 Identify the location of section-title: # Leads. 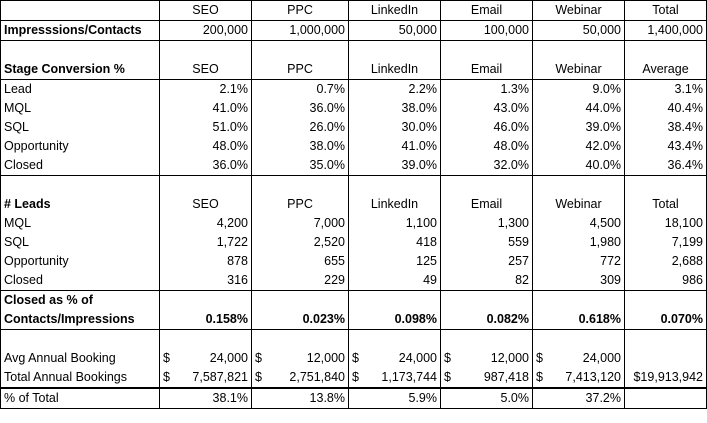
(80, 204).